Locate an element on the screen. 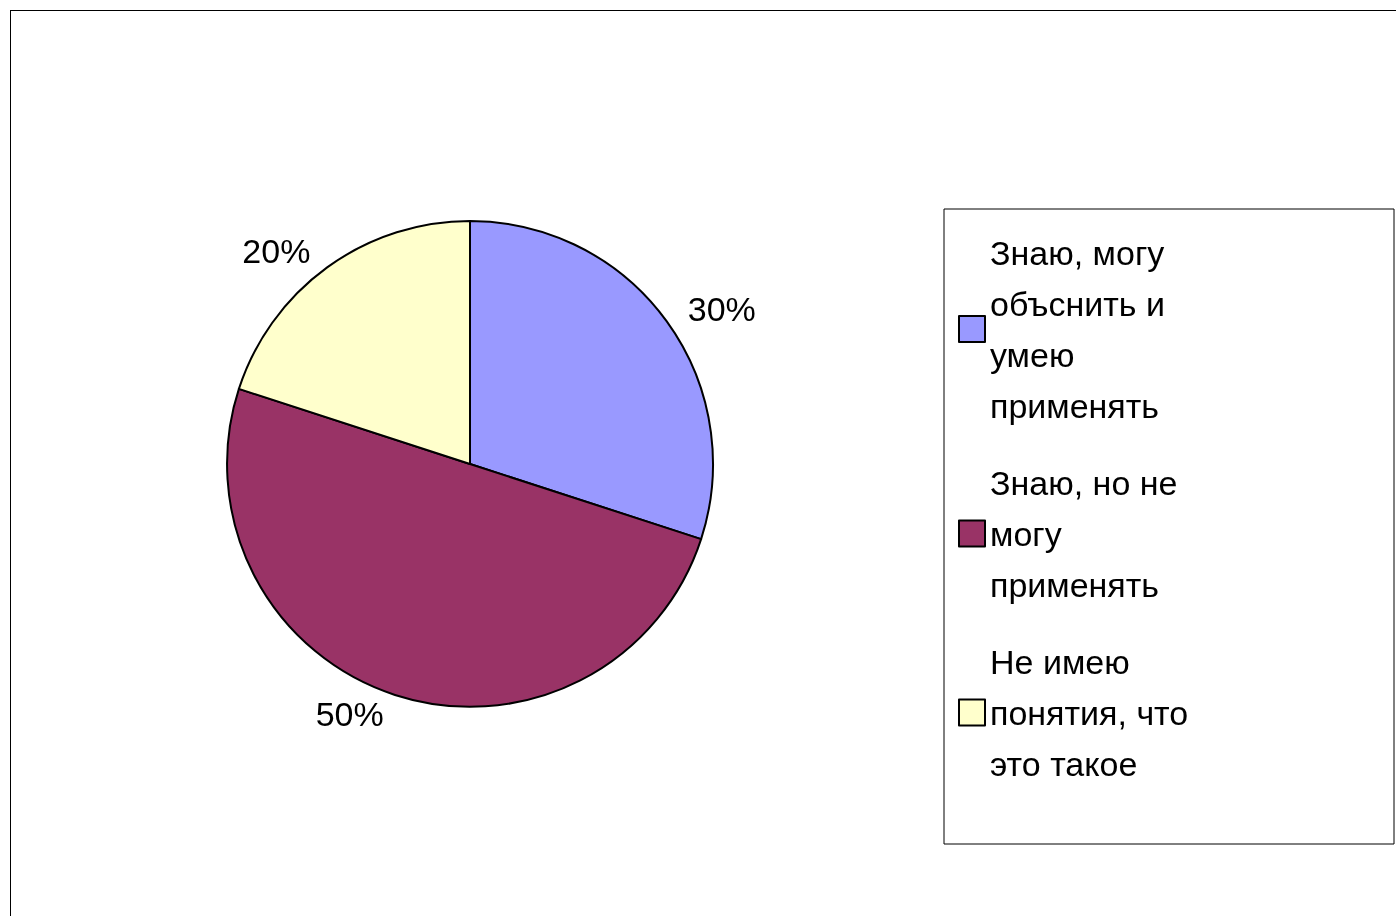  legend-label: Знаю, но не могу применять is located at coordinates (1088, 533).